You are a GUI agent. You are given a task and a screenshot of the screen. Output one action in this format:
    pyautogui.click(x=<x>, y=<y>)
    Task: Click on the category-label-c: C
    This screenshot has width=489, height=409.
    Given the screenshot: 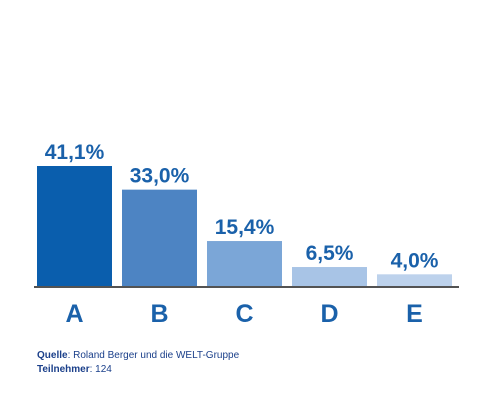 What is the action you would take?
    pyautogui.click(x=244, y=314)
    